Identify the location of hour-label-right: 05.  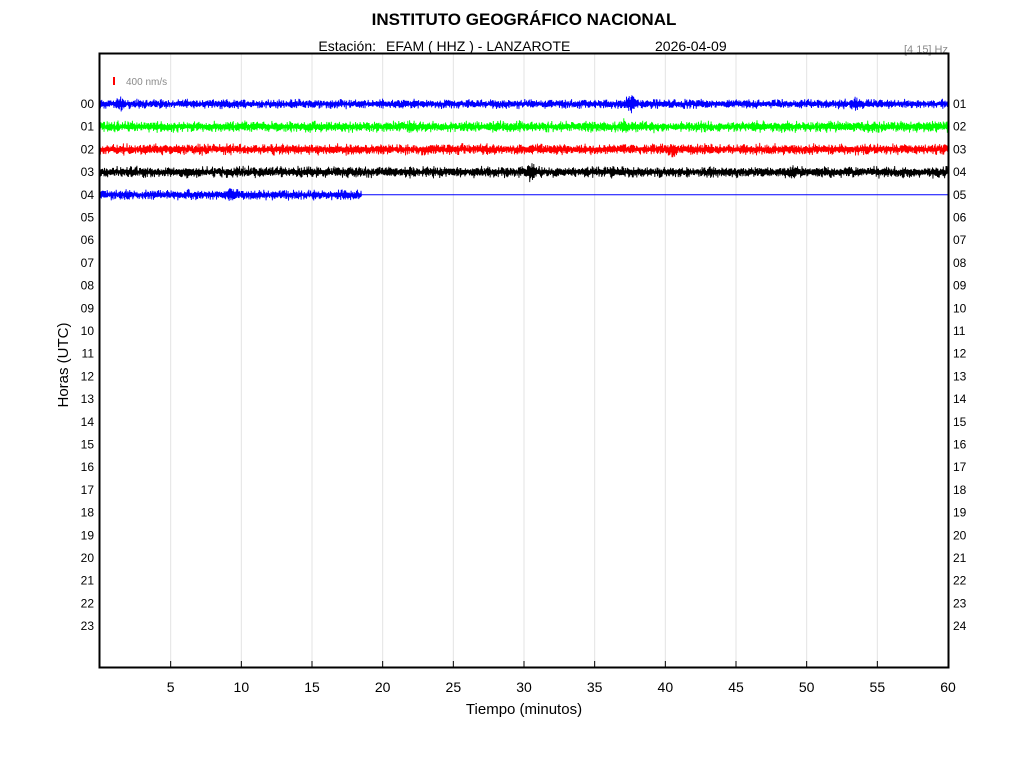
(960, 195).